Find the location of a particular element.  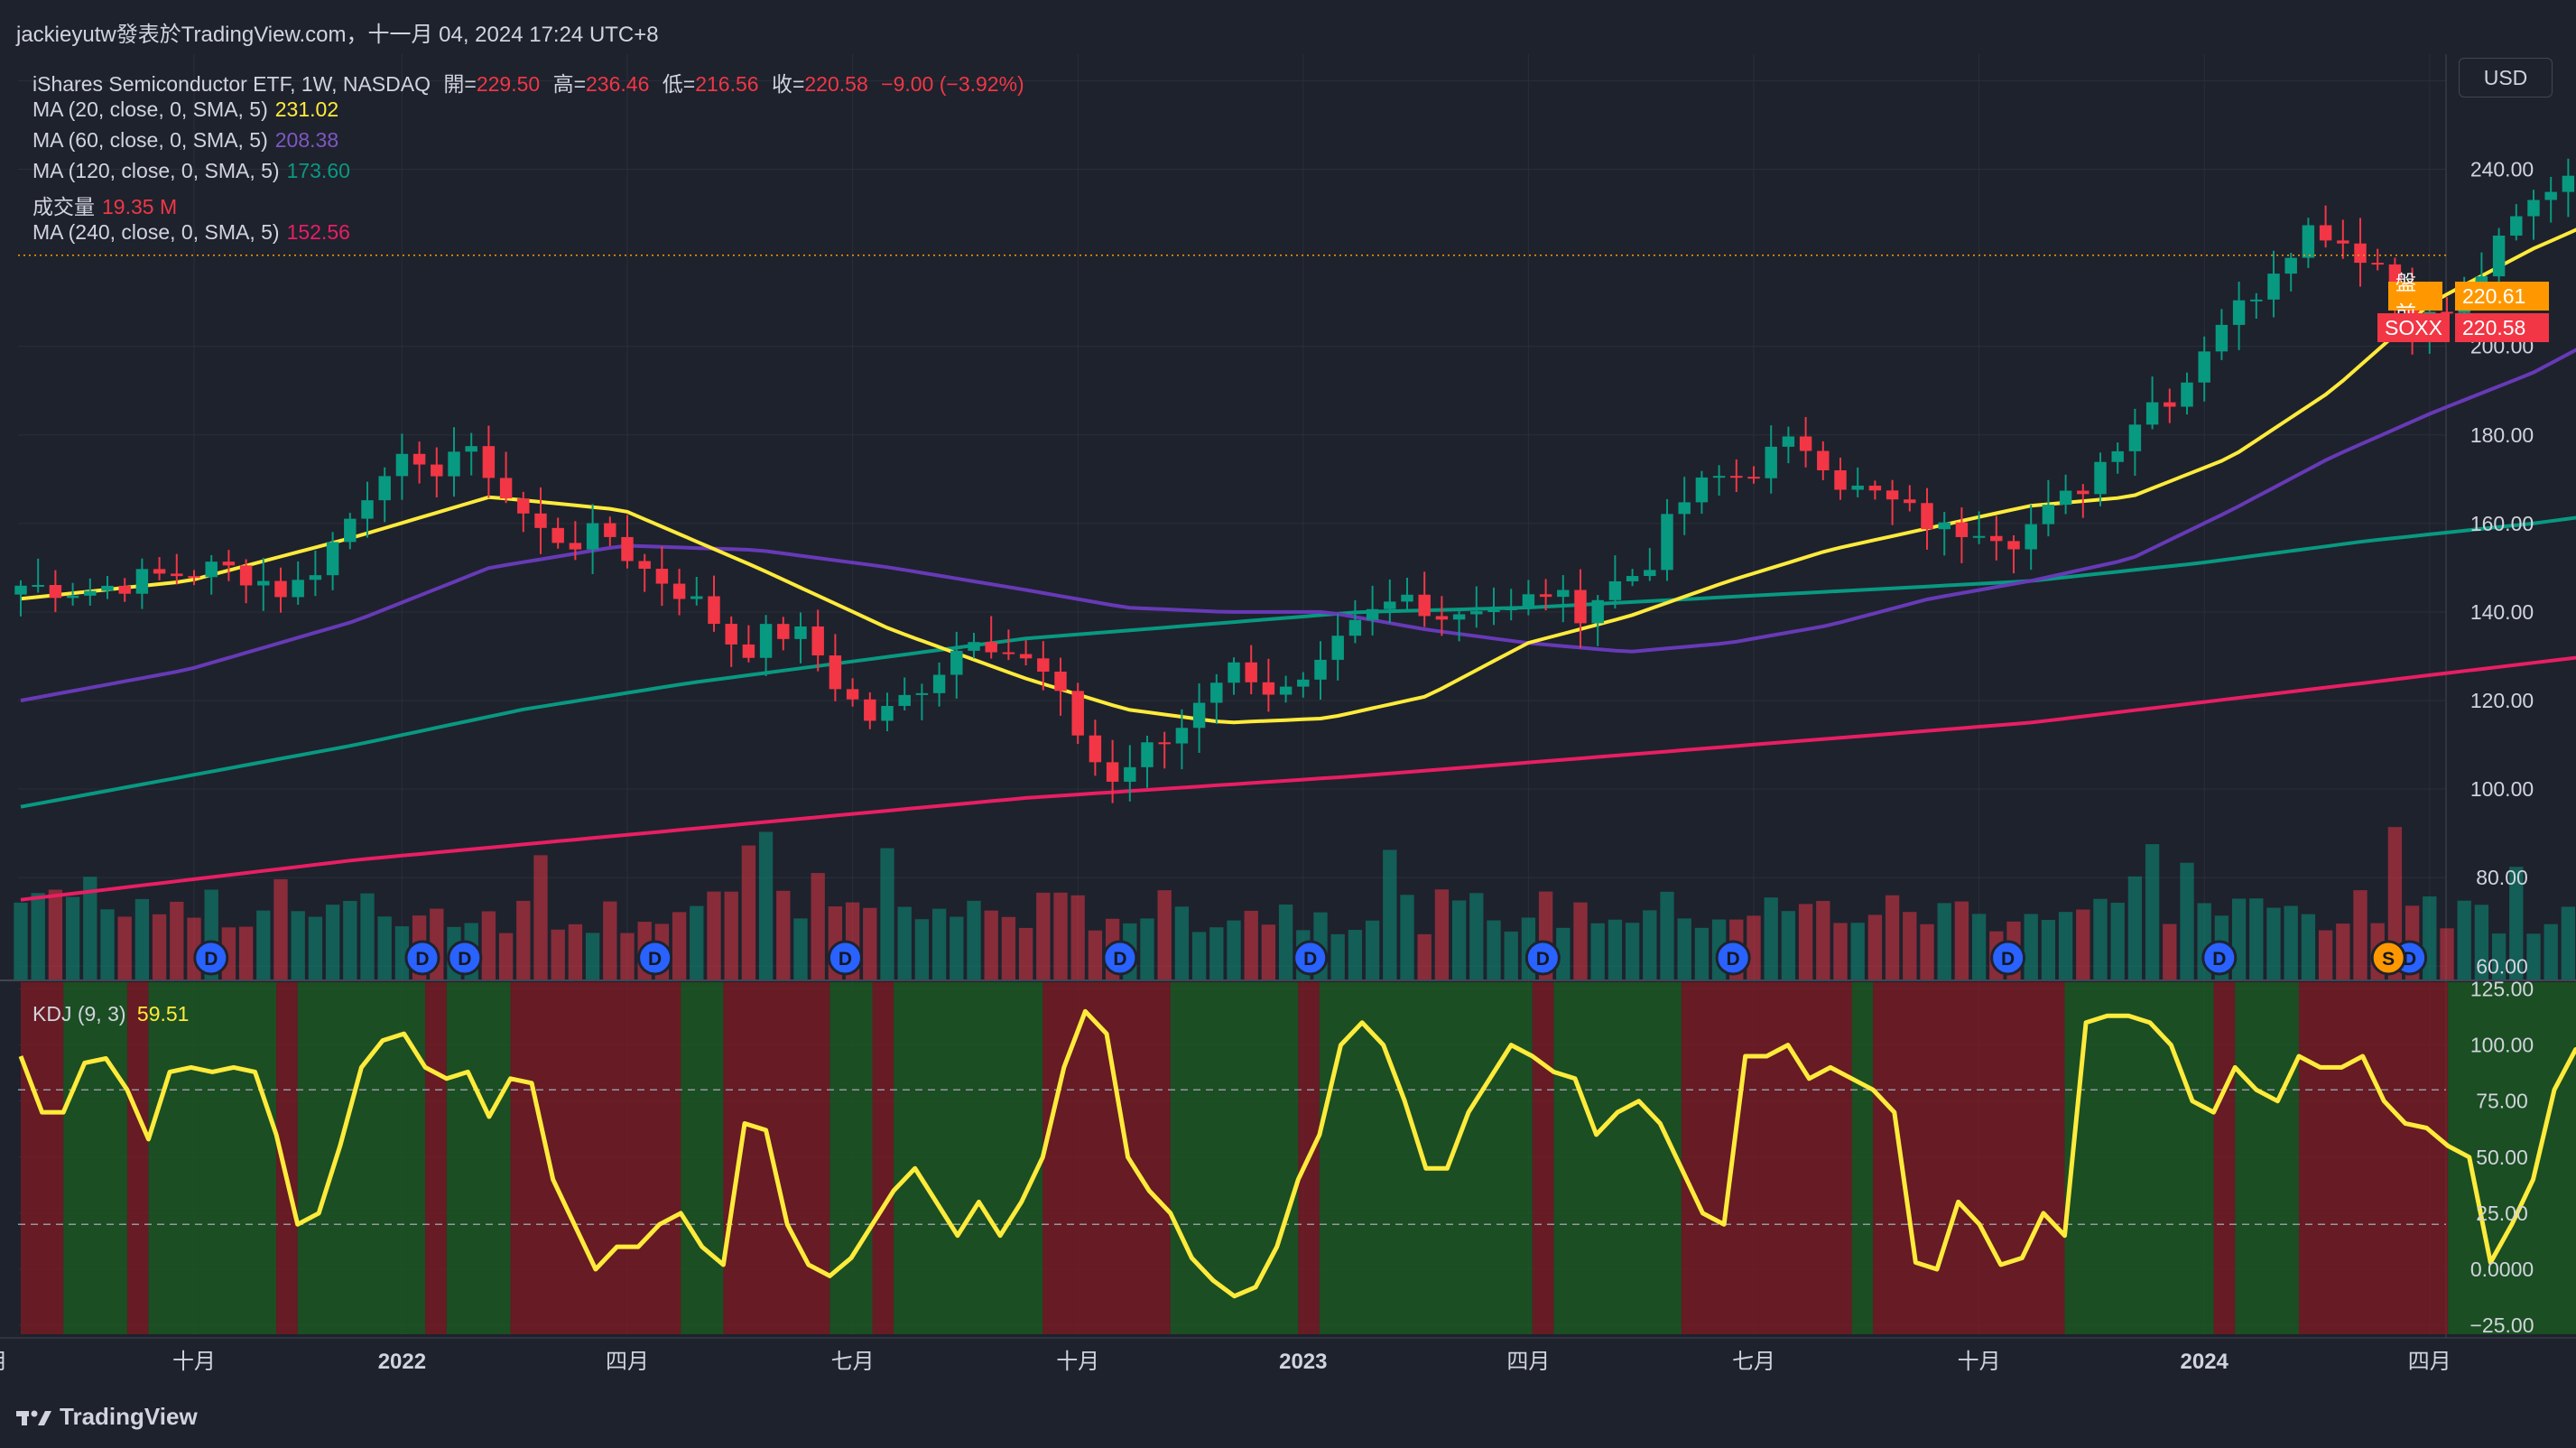

high-label: 高= is located at coordinates (569, 84).